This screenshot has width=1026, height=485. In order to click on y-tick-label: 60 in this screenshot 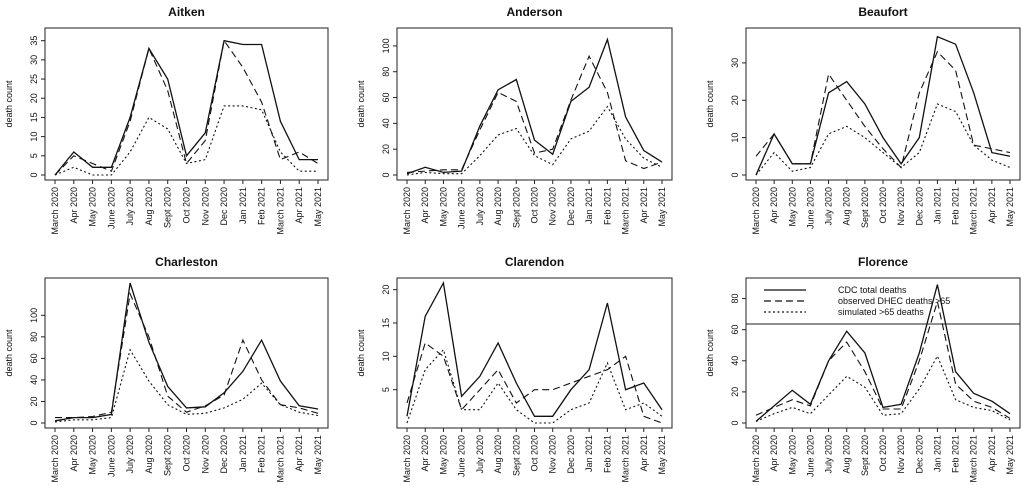, I will do `click(386, 98)`.